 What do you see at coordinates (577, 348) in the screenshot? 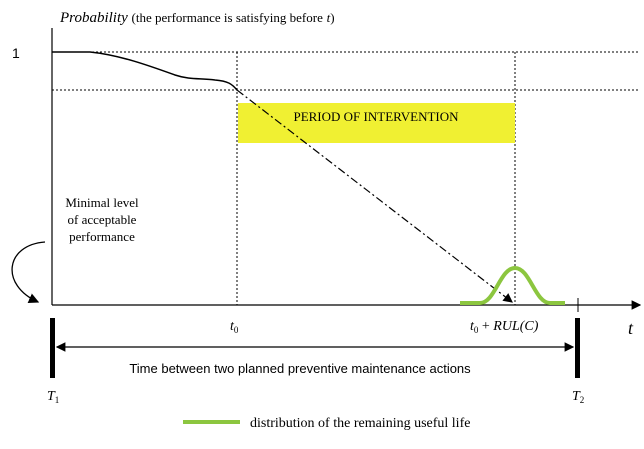
I see `t2-bar` at bounding box center [577, 348].